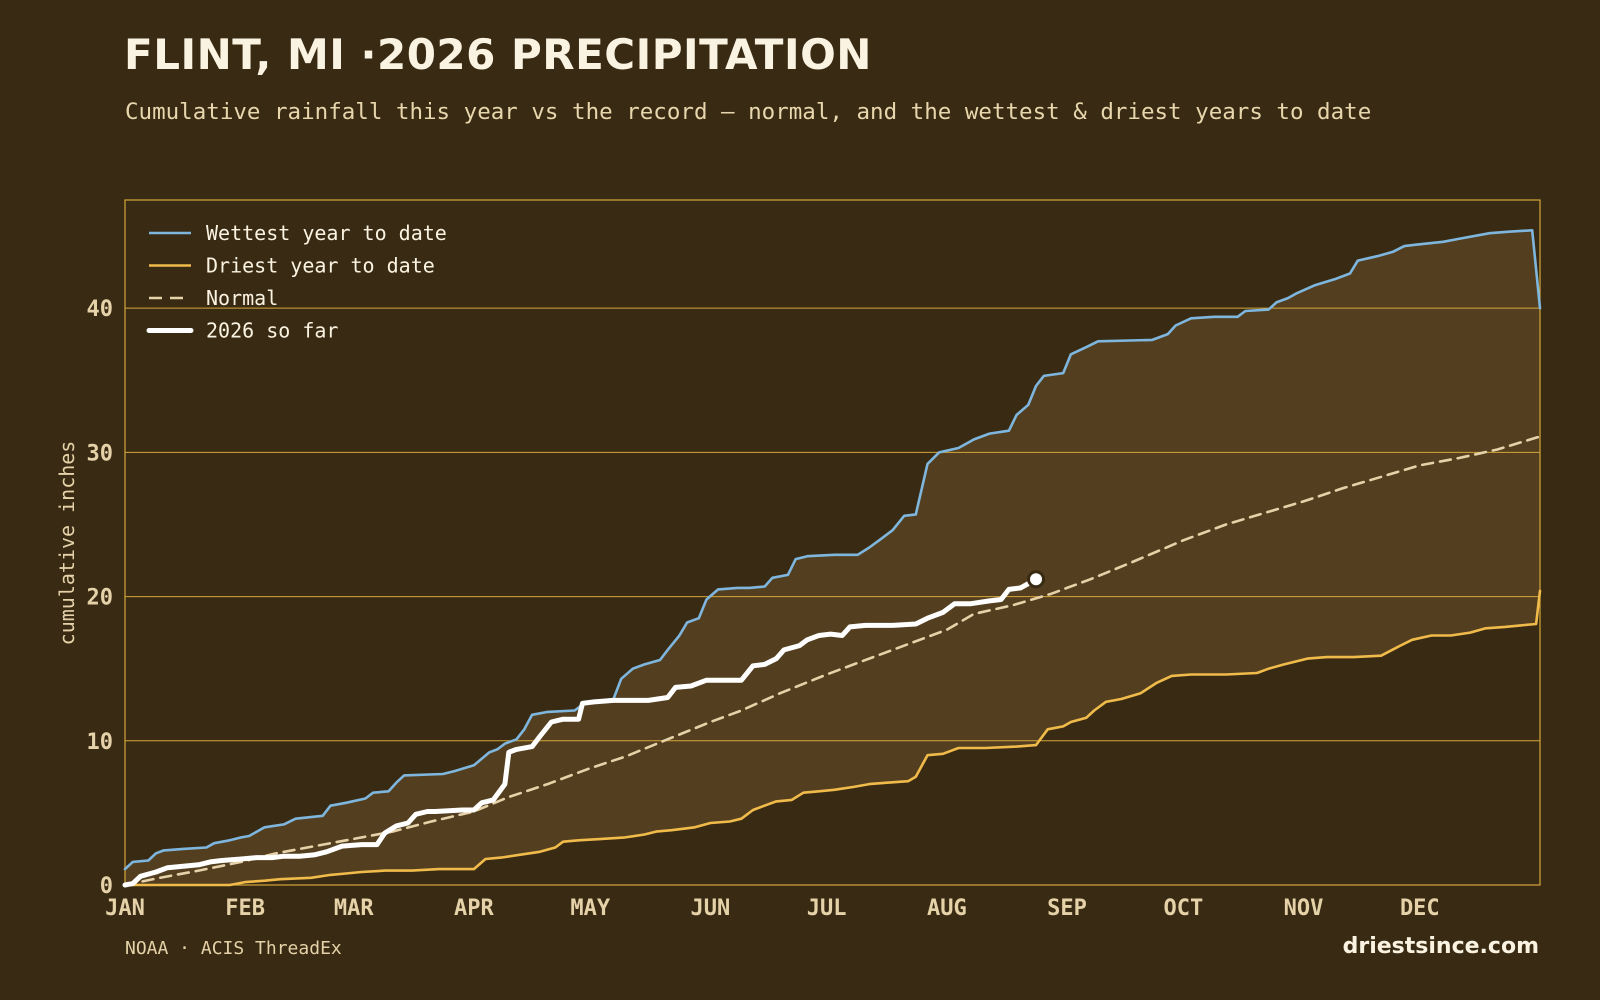 The height and width of the screenshot is (1000, 1600). I want to click on x-tick-label-feb: FEB, so click(245, 908).